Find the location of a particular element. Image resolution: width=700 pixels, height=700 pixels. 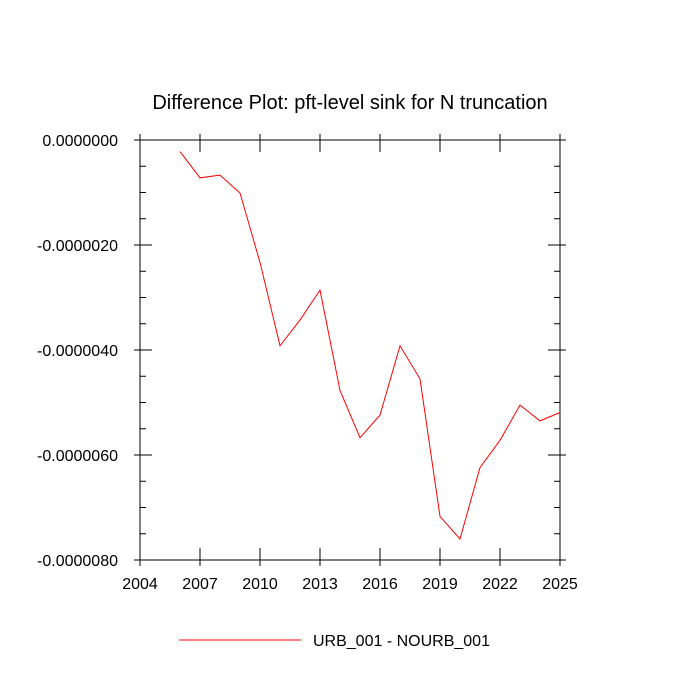

x-tick-label: 2016 is located at coordinates (380, 584).